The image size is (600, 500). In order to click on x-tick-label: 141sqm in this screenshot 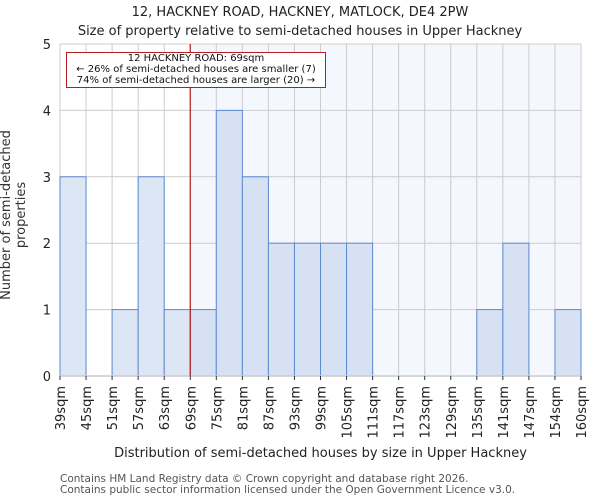, I will do `click(504, 412)`.